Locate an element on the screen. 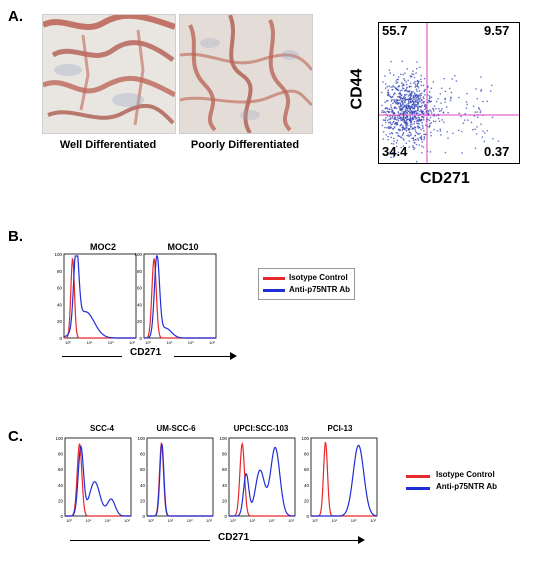 Image resolution: width=550 pixels, height=564 pixels. panel-b-legend: Isotype Control Anti-p75NTR Ab is located at coordinates (306, 284).